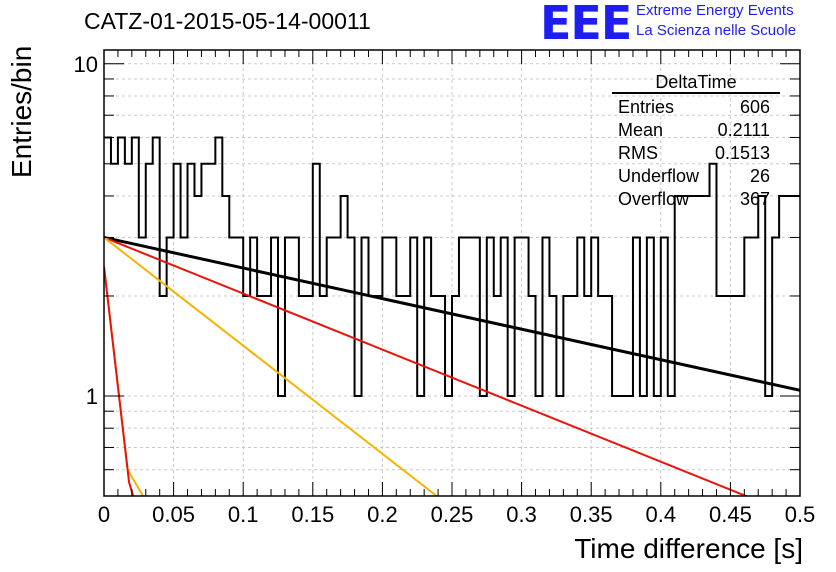  What do you see at coordinates (104, 514) in the screenshot?
I see `x-tick-label: 0` at bounding box center [104, 514].